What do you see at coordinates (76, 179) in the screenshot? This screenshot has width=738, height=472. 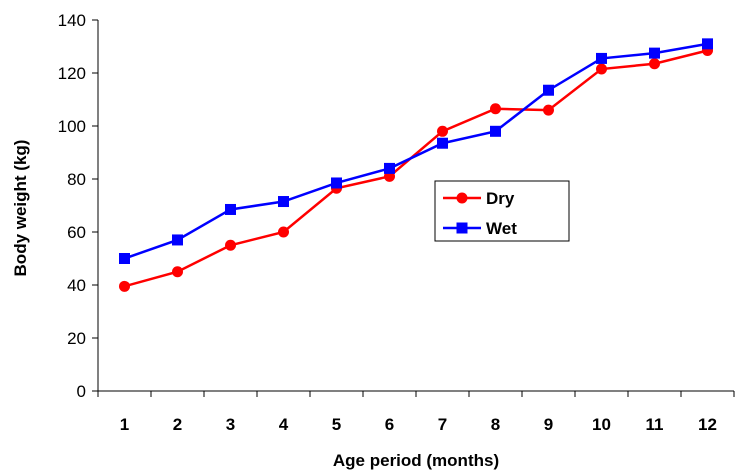 I see `y-tick-label: 80` at bounding box center [76, 179].